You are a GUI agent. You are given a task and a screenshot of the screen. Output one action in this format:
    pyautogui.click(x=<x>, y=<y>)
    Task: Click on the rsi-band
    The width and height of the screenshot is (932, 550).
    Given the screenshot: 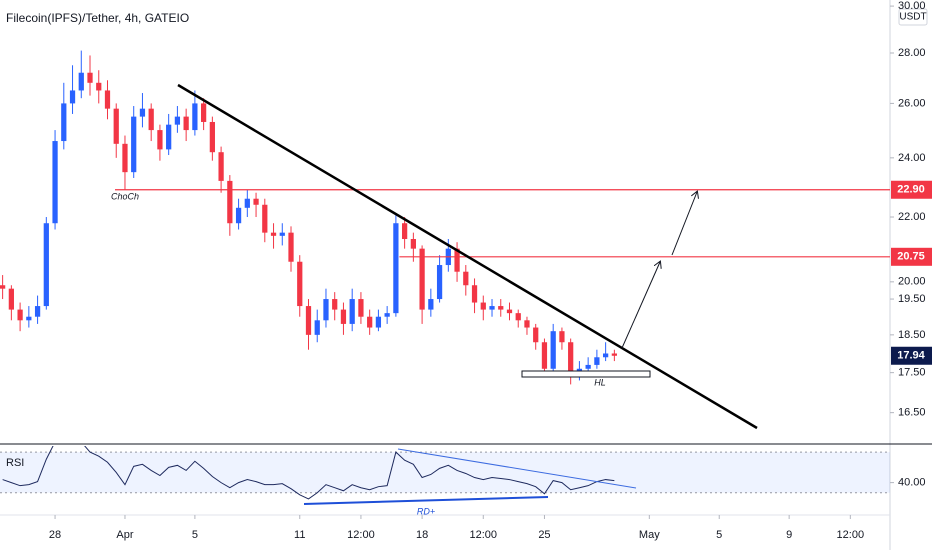 What is the action you would take?
    pyautogui.click(x=445, y=472)
    